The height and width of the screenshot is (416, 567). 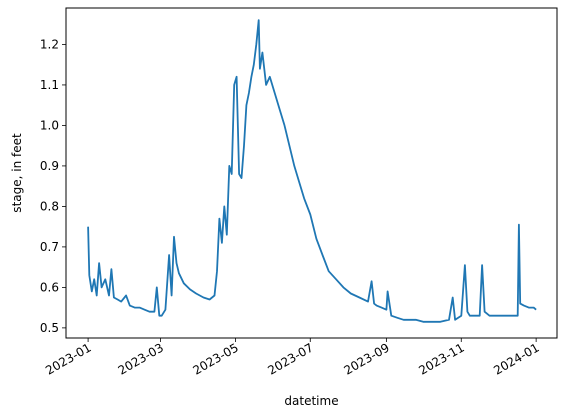 I want to click on y-axis: 0.5 0.6 0.7 0.8 0.9 1.0 1.1 1.2, so click(x=53, y=186).